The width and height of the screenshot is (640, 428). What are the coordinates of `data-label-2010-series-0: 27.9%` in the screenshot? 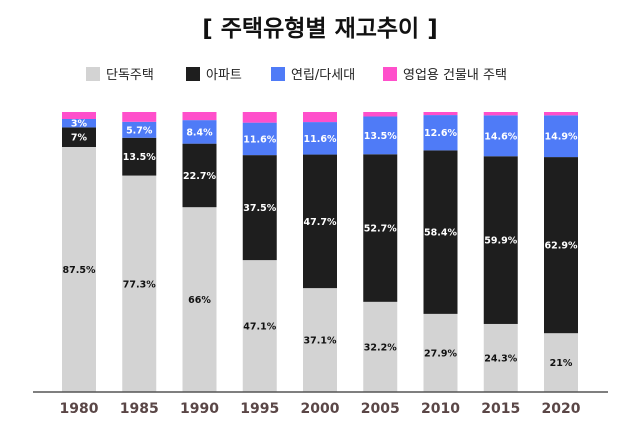 It's located at (440, 353).